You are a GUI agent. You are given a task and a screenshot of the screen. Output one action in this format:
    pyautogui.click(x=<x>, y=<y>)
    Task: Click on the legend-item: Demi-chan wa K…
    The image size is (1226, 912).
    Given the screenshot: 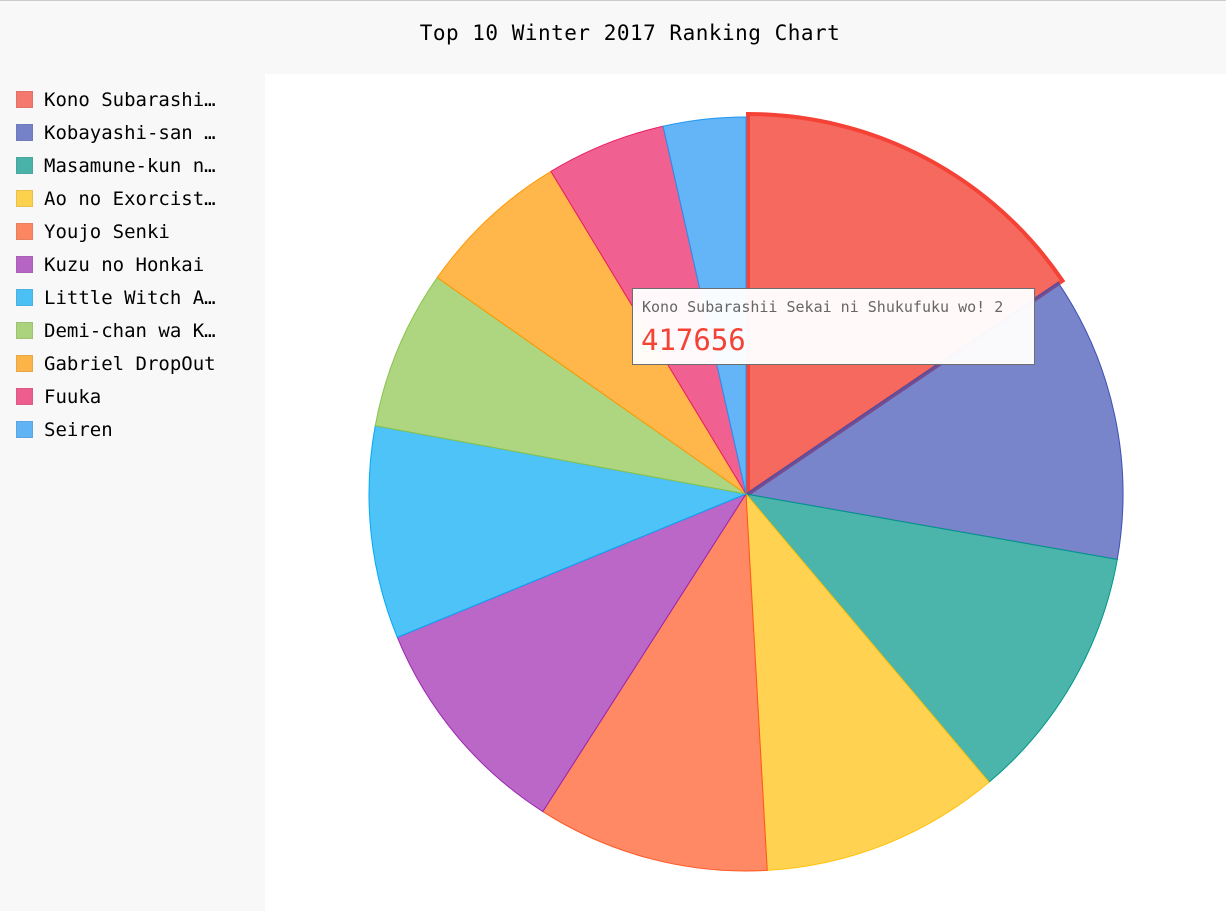 What is the action you would take?
    pyautogui.click(x=136, y=337)
    